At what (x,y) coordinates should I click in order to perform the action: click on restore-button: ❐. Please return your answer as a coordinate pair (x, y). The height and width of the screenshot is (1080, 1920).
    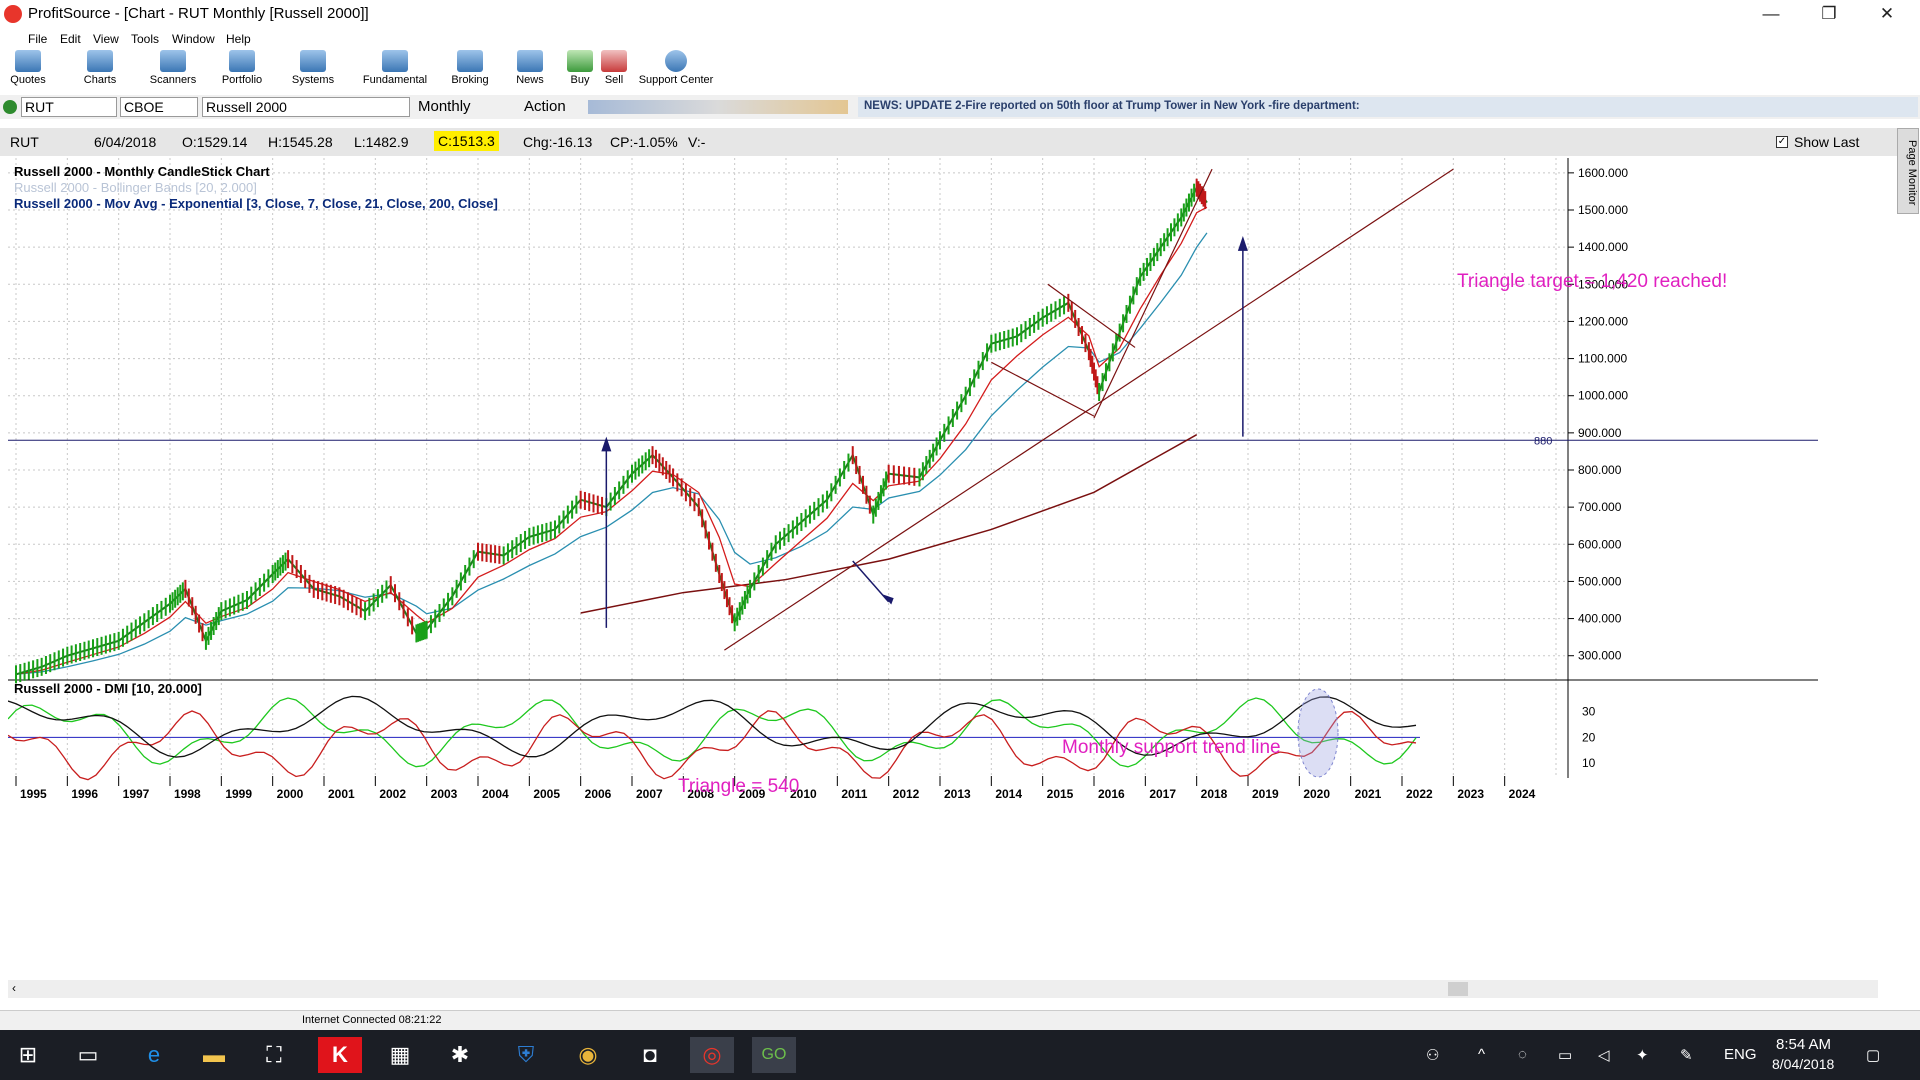
    Looking at the image, I should click on (1829, 13).